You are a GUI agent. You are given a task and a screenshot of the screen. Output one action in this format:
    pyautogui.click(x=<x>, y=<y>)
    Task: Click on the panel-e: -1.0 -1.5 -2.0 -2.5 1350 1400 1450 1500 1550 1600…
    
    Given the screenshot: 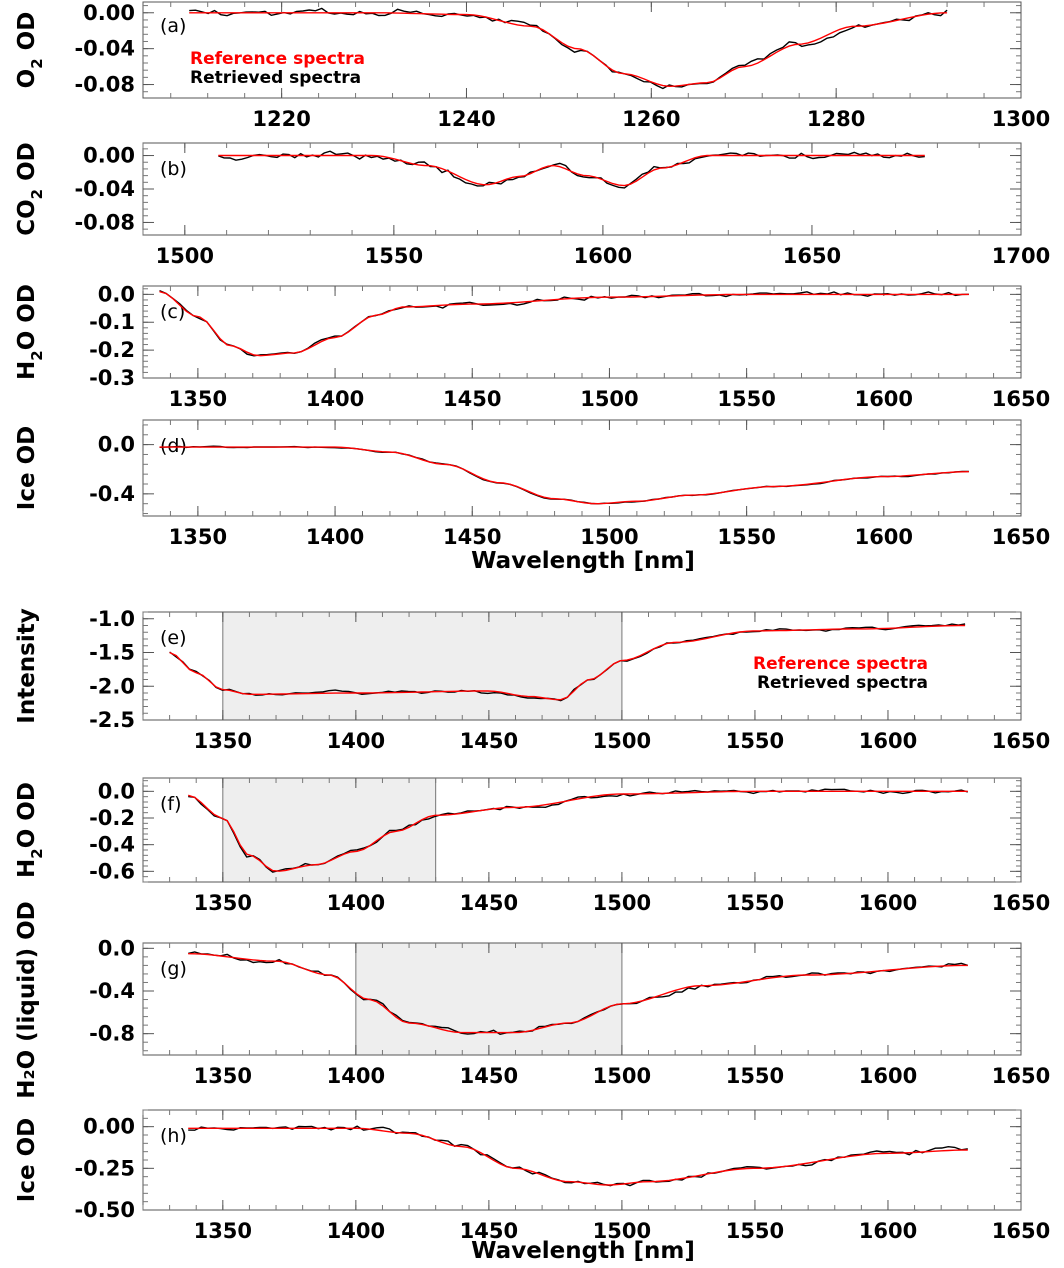 What is the action you would take?
    pyautogui.click(x=532, y=680)
    